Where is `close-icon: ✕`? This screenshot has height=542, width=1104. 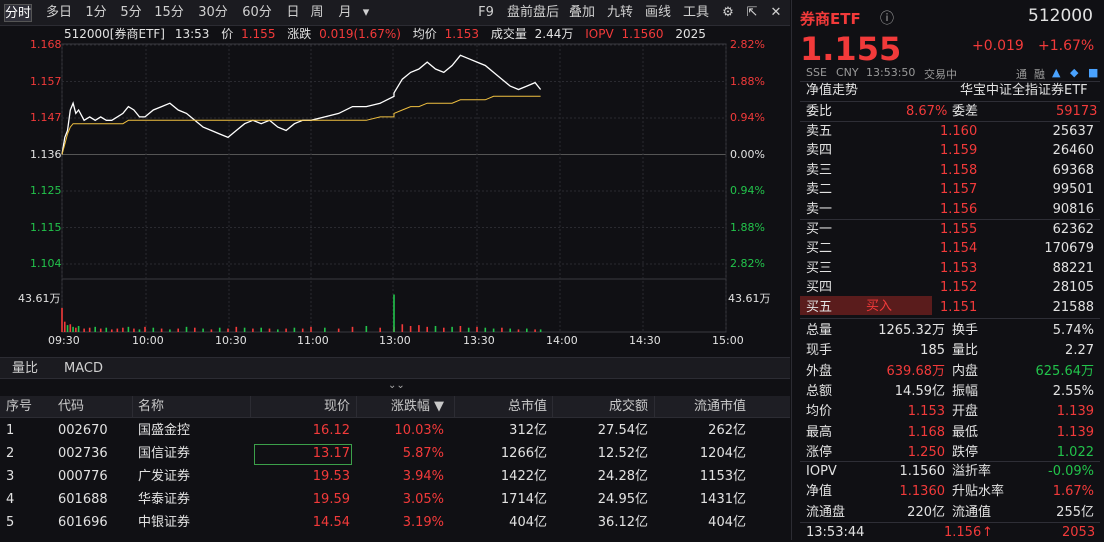 close-icon: ✕ is located at coordinates (776, 12).